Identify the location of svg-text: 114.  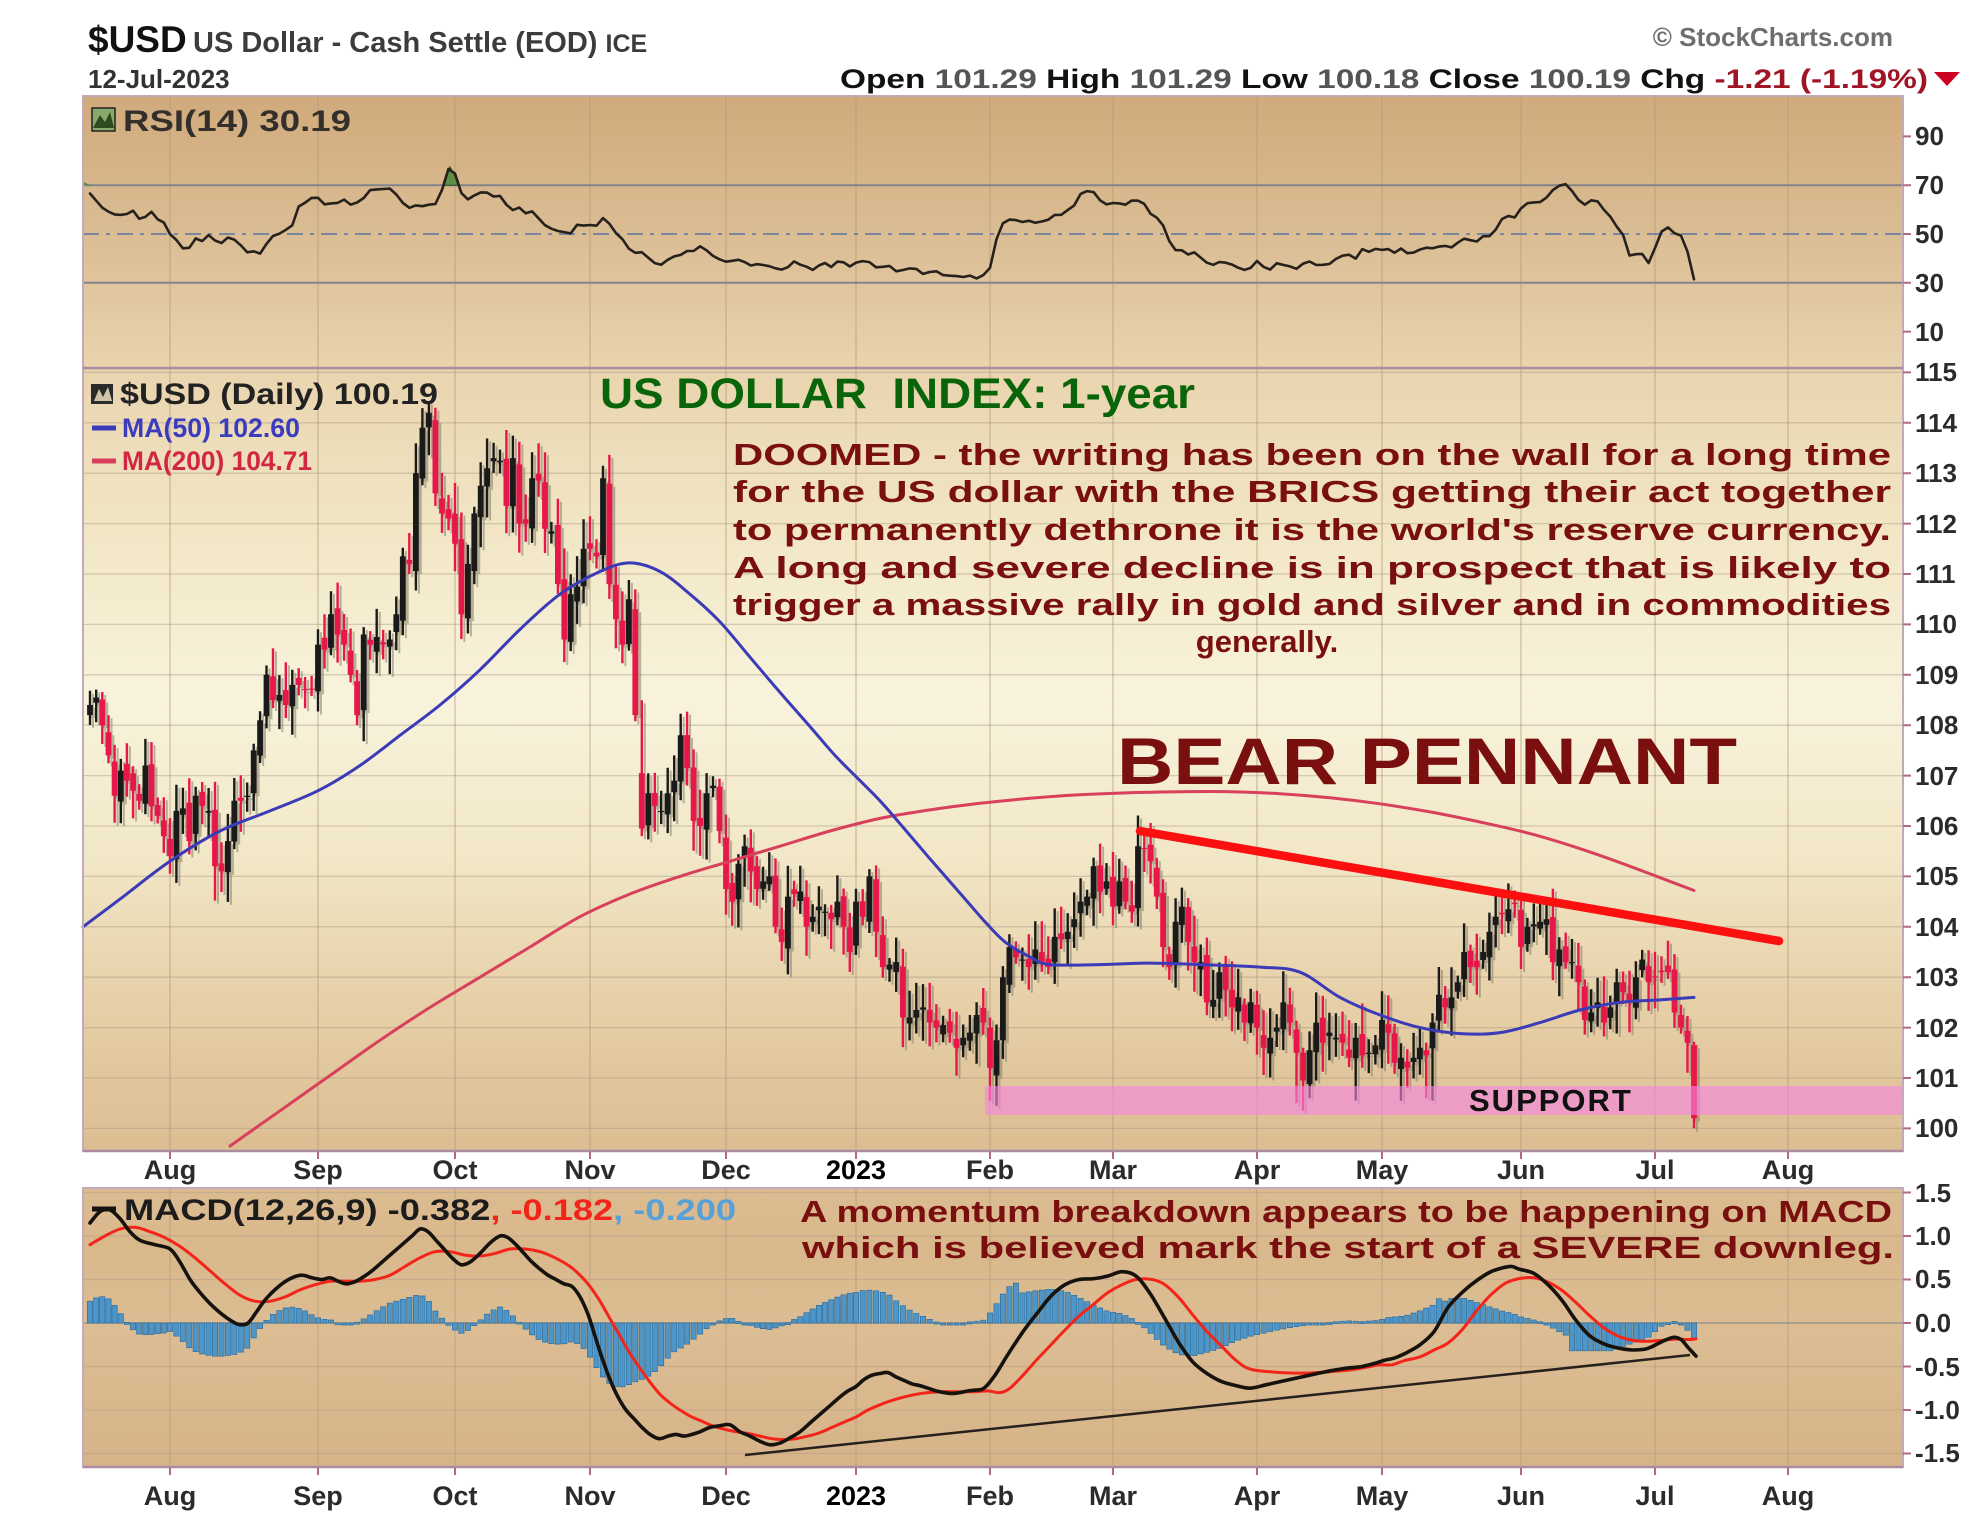
(1936, 423).